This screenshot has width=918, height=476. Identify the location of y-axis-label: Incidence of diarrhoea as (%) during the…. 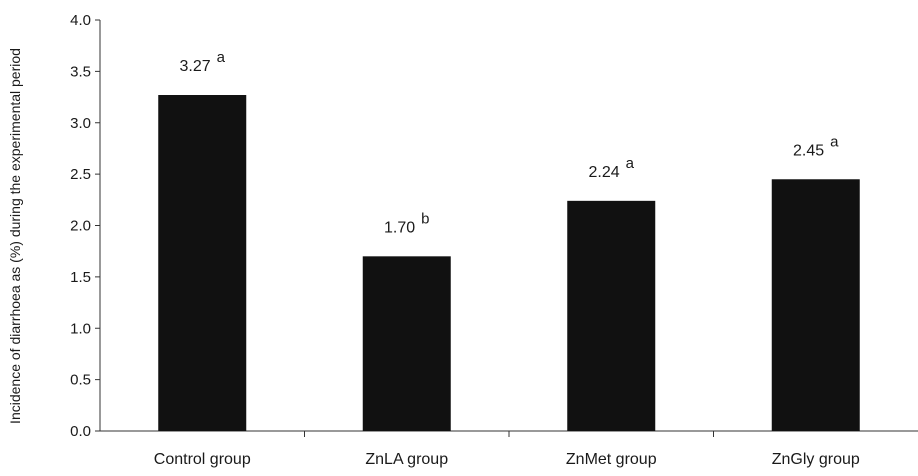
(15, 236).